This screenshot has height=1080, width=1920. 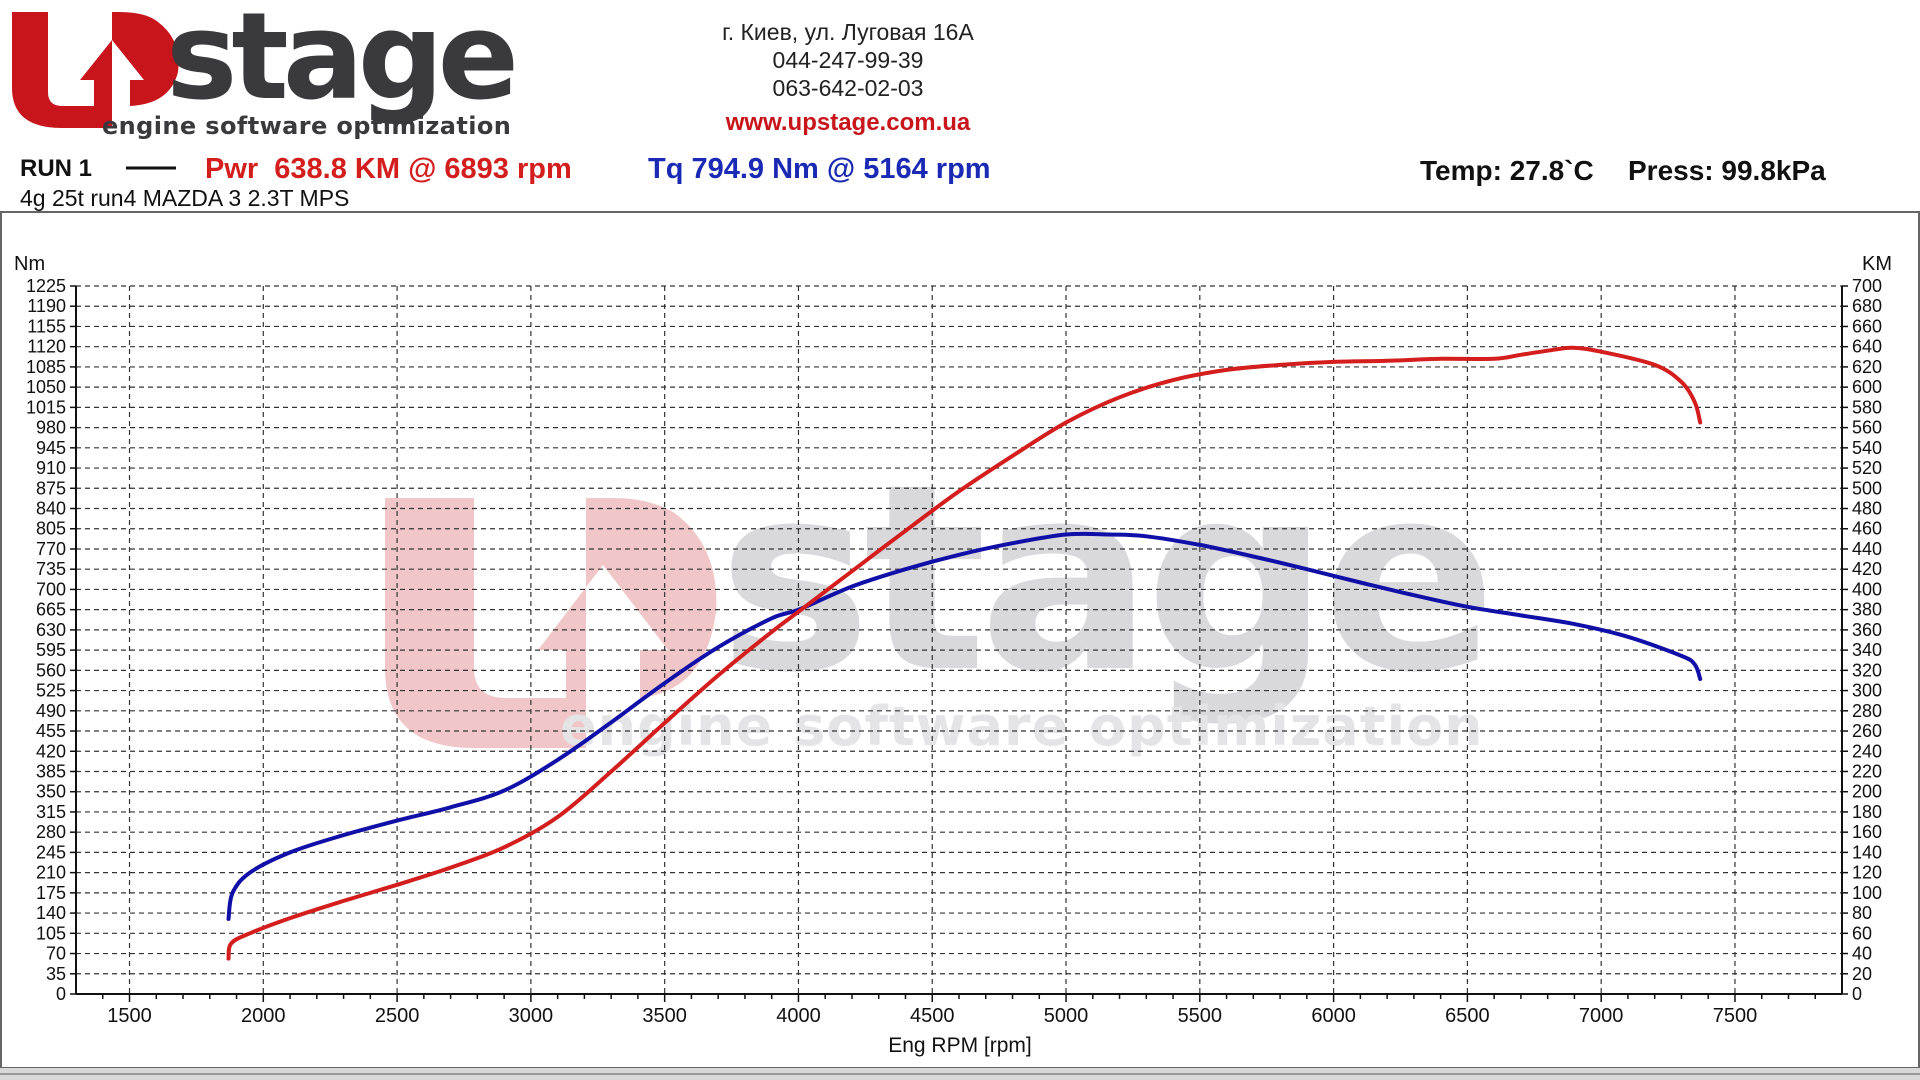 What do you see at coordinates (51, 468) in the screenshot?
I see `y-left-tick-label: 910` at bounding box center [51, 468].